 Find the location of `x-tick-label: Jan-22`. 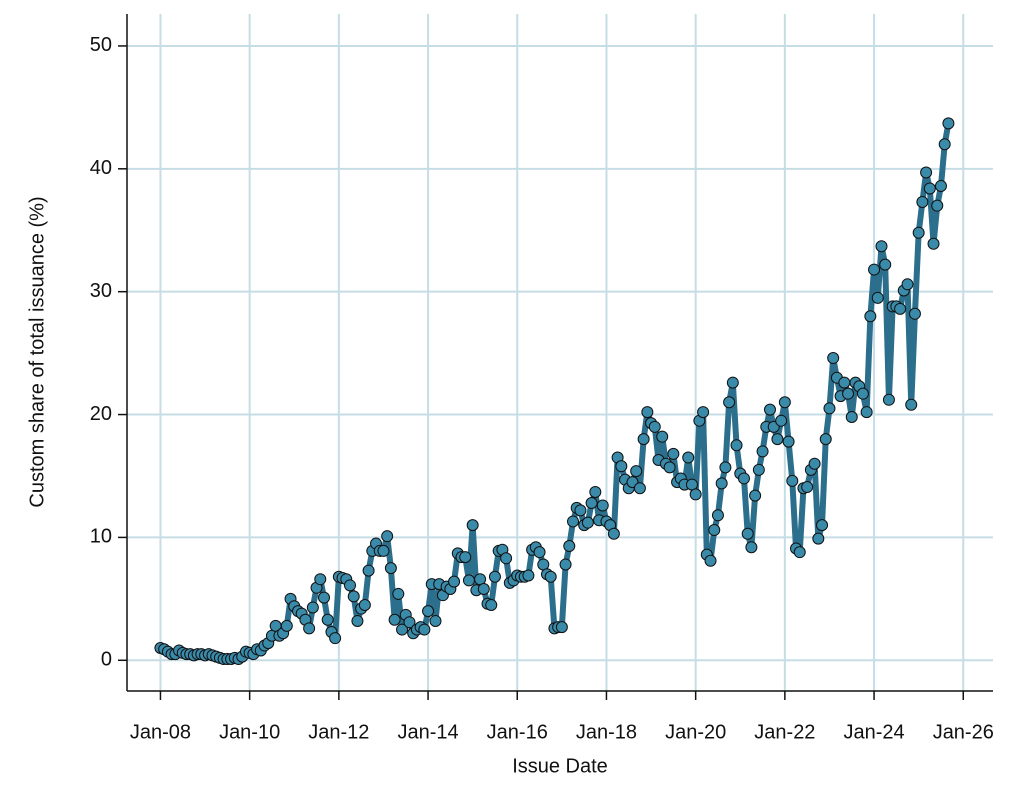

x-tick-label: Jan-22 is located at coordinates (784, 732).